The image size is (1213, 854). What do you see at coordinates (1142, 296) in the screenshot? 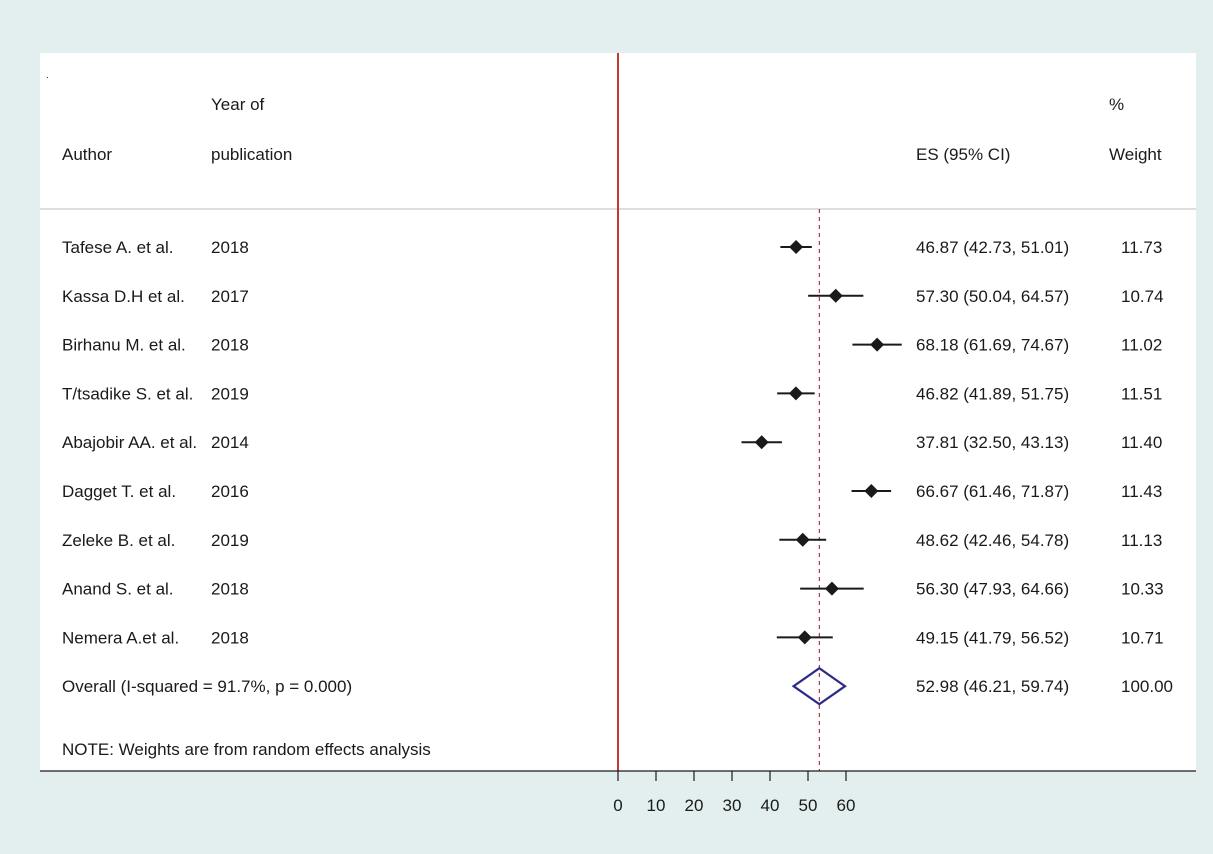
I see `study-weight: 10.74` at bounding box center [1142, 296].